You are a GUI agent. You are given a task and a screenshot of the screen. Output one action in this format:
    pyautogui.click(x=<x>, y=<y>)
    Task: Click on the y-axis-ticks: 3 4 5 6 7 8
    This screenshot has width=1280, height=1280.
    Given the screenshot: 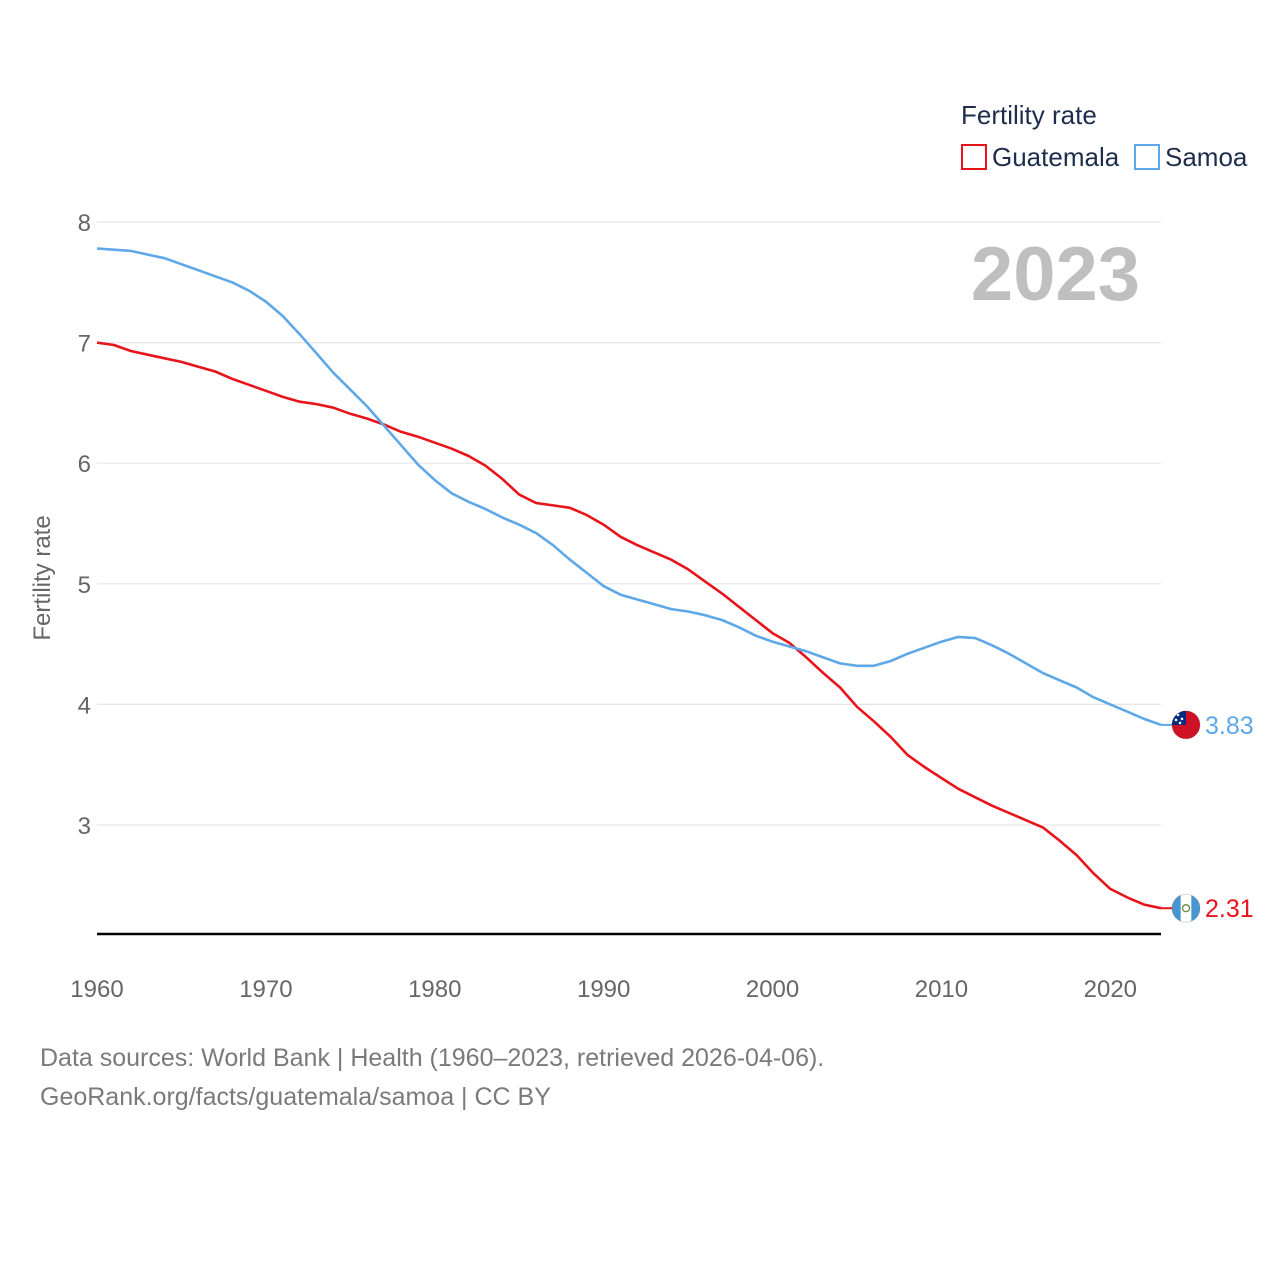 What is the action you would take?
    pyautogui.click(x=84, y=525)
    